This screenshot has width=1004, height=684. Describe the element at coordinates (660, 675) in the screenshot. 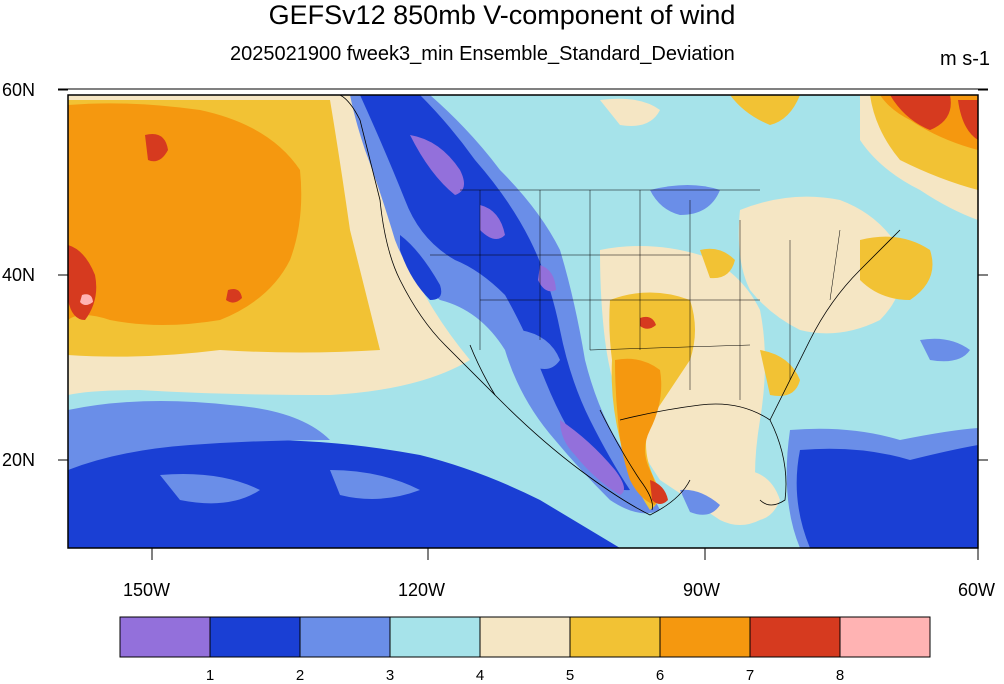

I see `colorbar-tick-label: 6` at that location.